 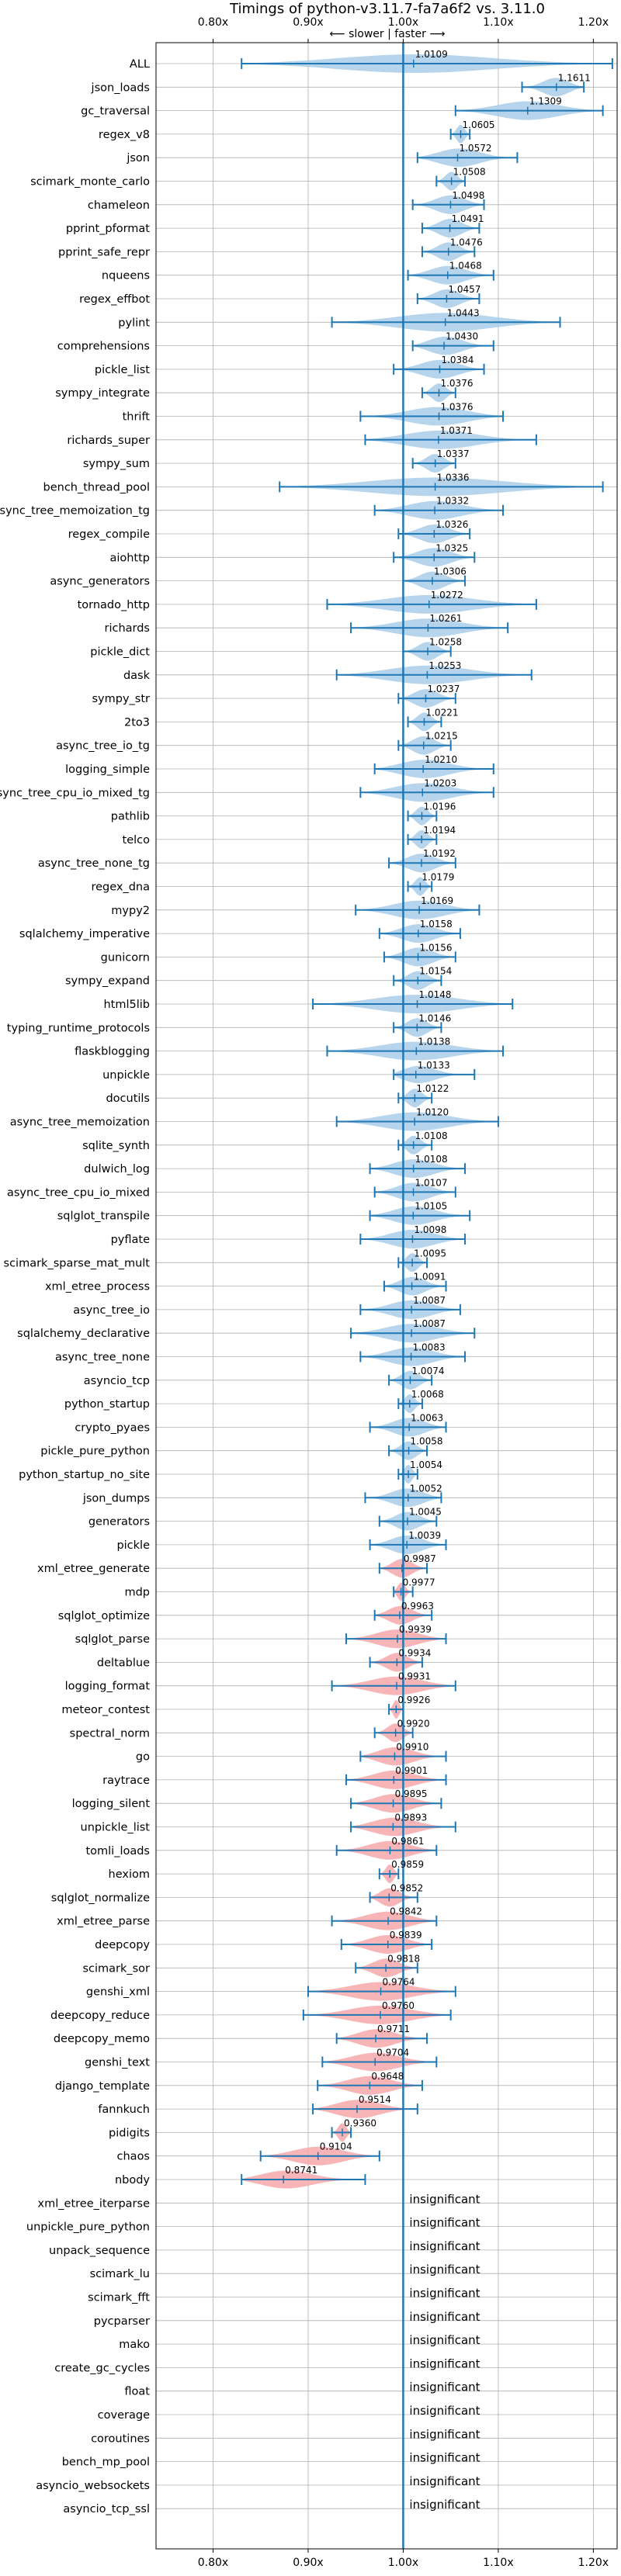 I want to click on data-label: 1.0237, so click(x=443, y=689).